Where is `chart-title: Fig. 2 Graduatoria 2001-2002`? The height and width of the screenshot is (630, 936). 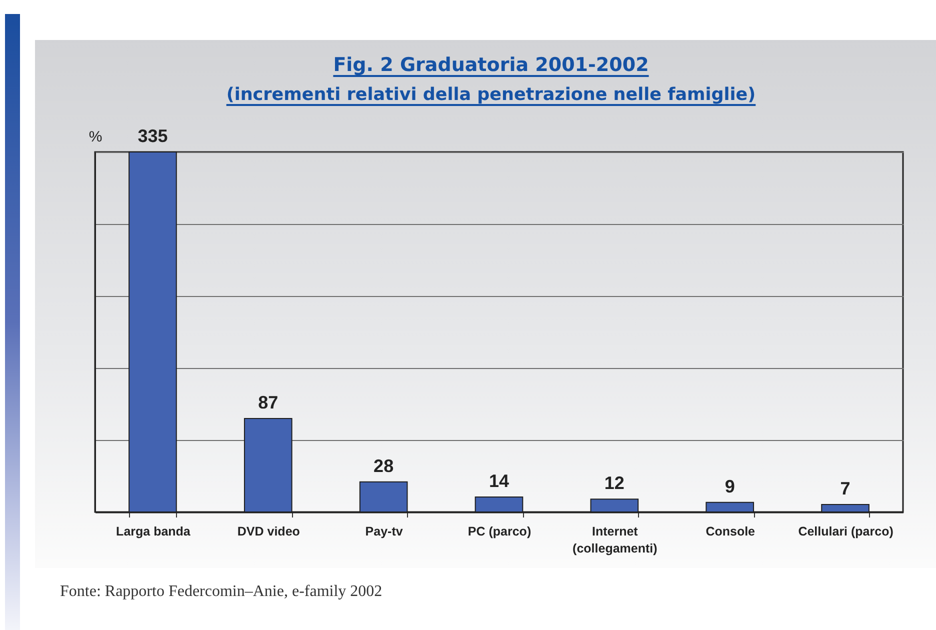 chart-title: Fig. 2 Graduatoria 2001-2002 is located at coordinates (491, 65).